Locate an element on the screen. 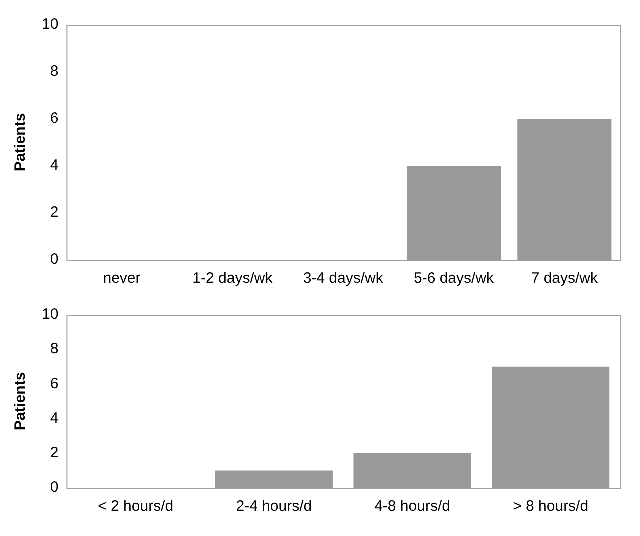  x-tick-label: 5-6 days/wk is located at coordinates (454, 279).